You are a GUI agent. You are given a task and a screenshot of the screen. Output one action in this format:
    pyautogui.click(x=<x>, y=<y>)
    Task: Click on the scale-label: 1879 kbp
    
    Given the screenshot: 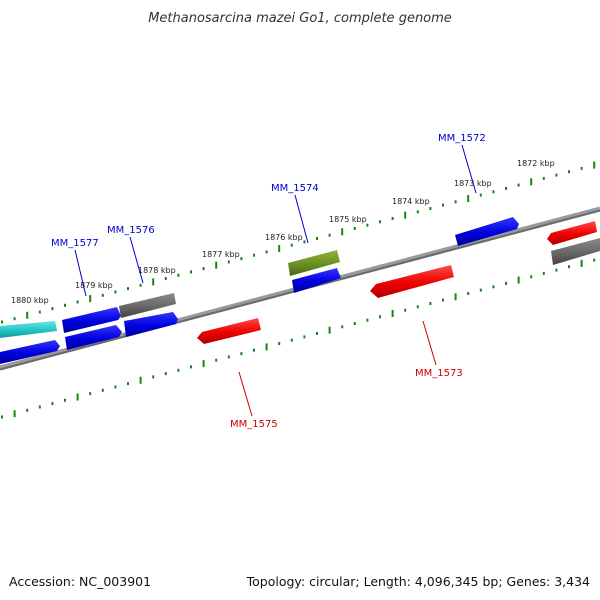 What is the action you would take?
    pyautogui.click(x=94, y=285)
    